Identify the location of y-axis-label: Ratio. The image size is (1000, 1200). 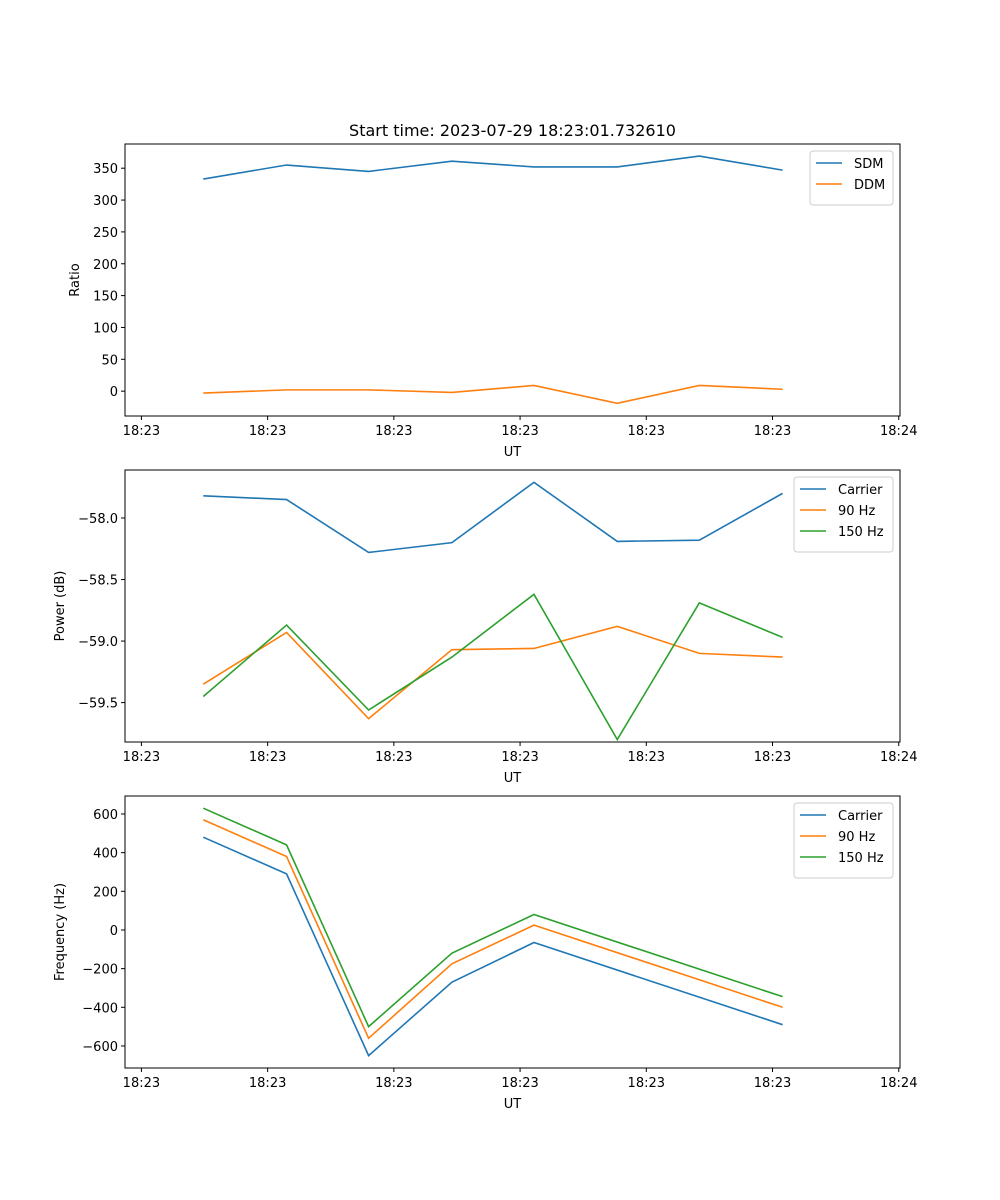
(75, 279).